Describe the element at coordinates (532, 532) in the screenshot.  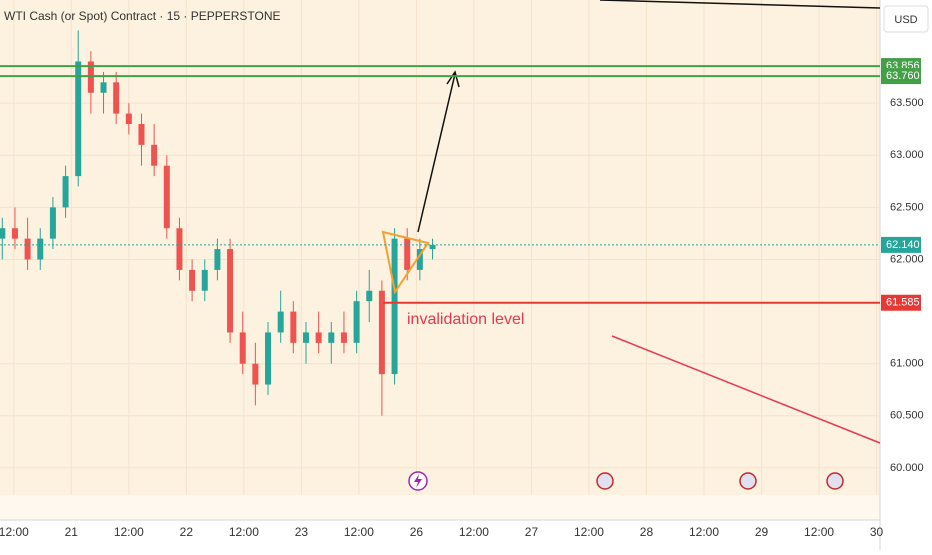
I see `x-tick-label: 27` at that location.